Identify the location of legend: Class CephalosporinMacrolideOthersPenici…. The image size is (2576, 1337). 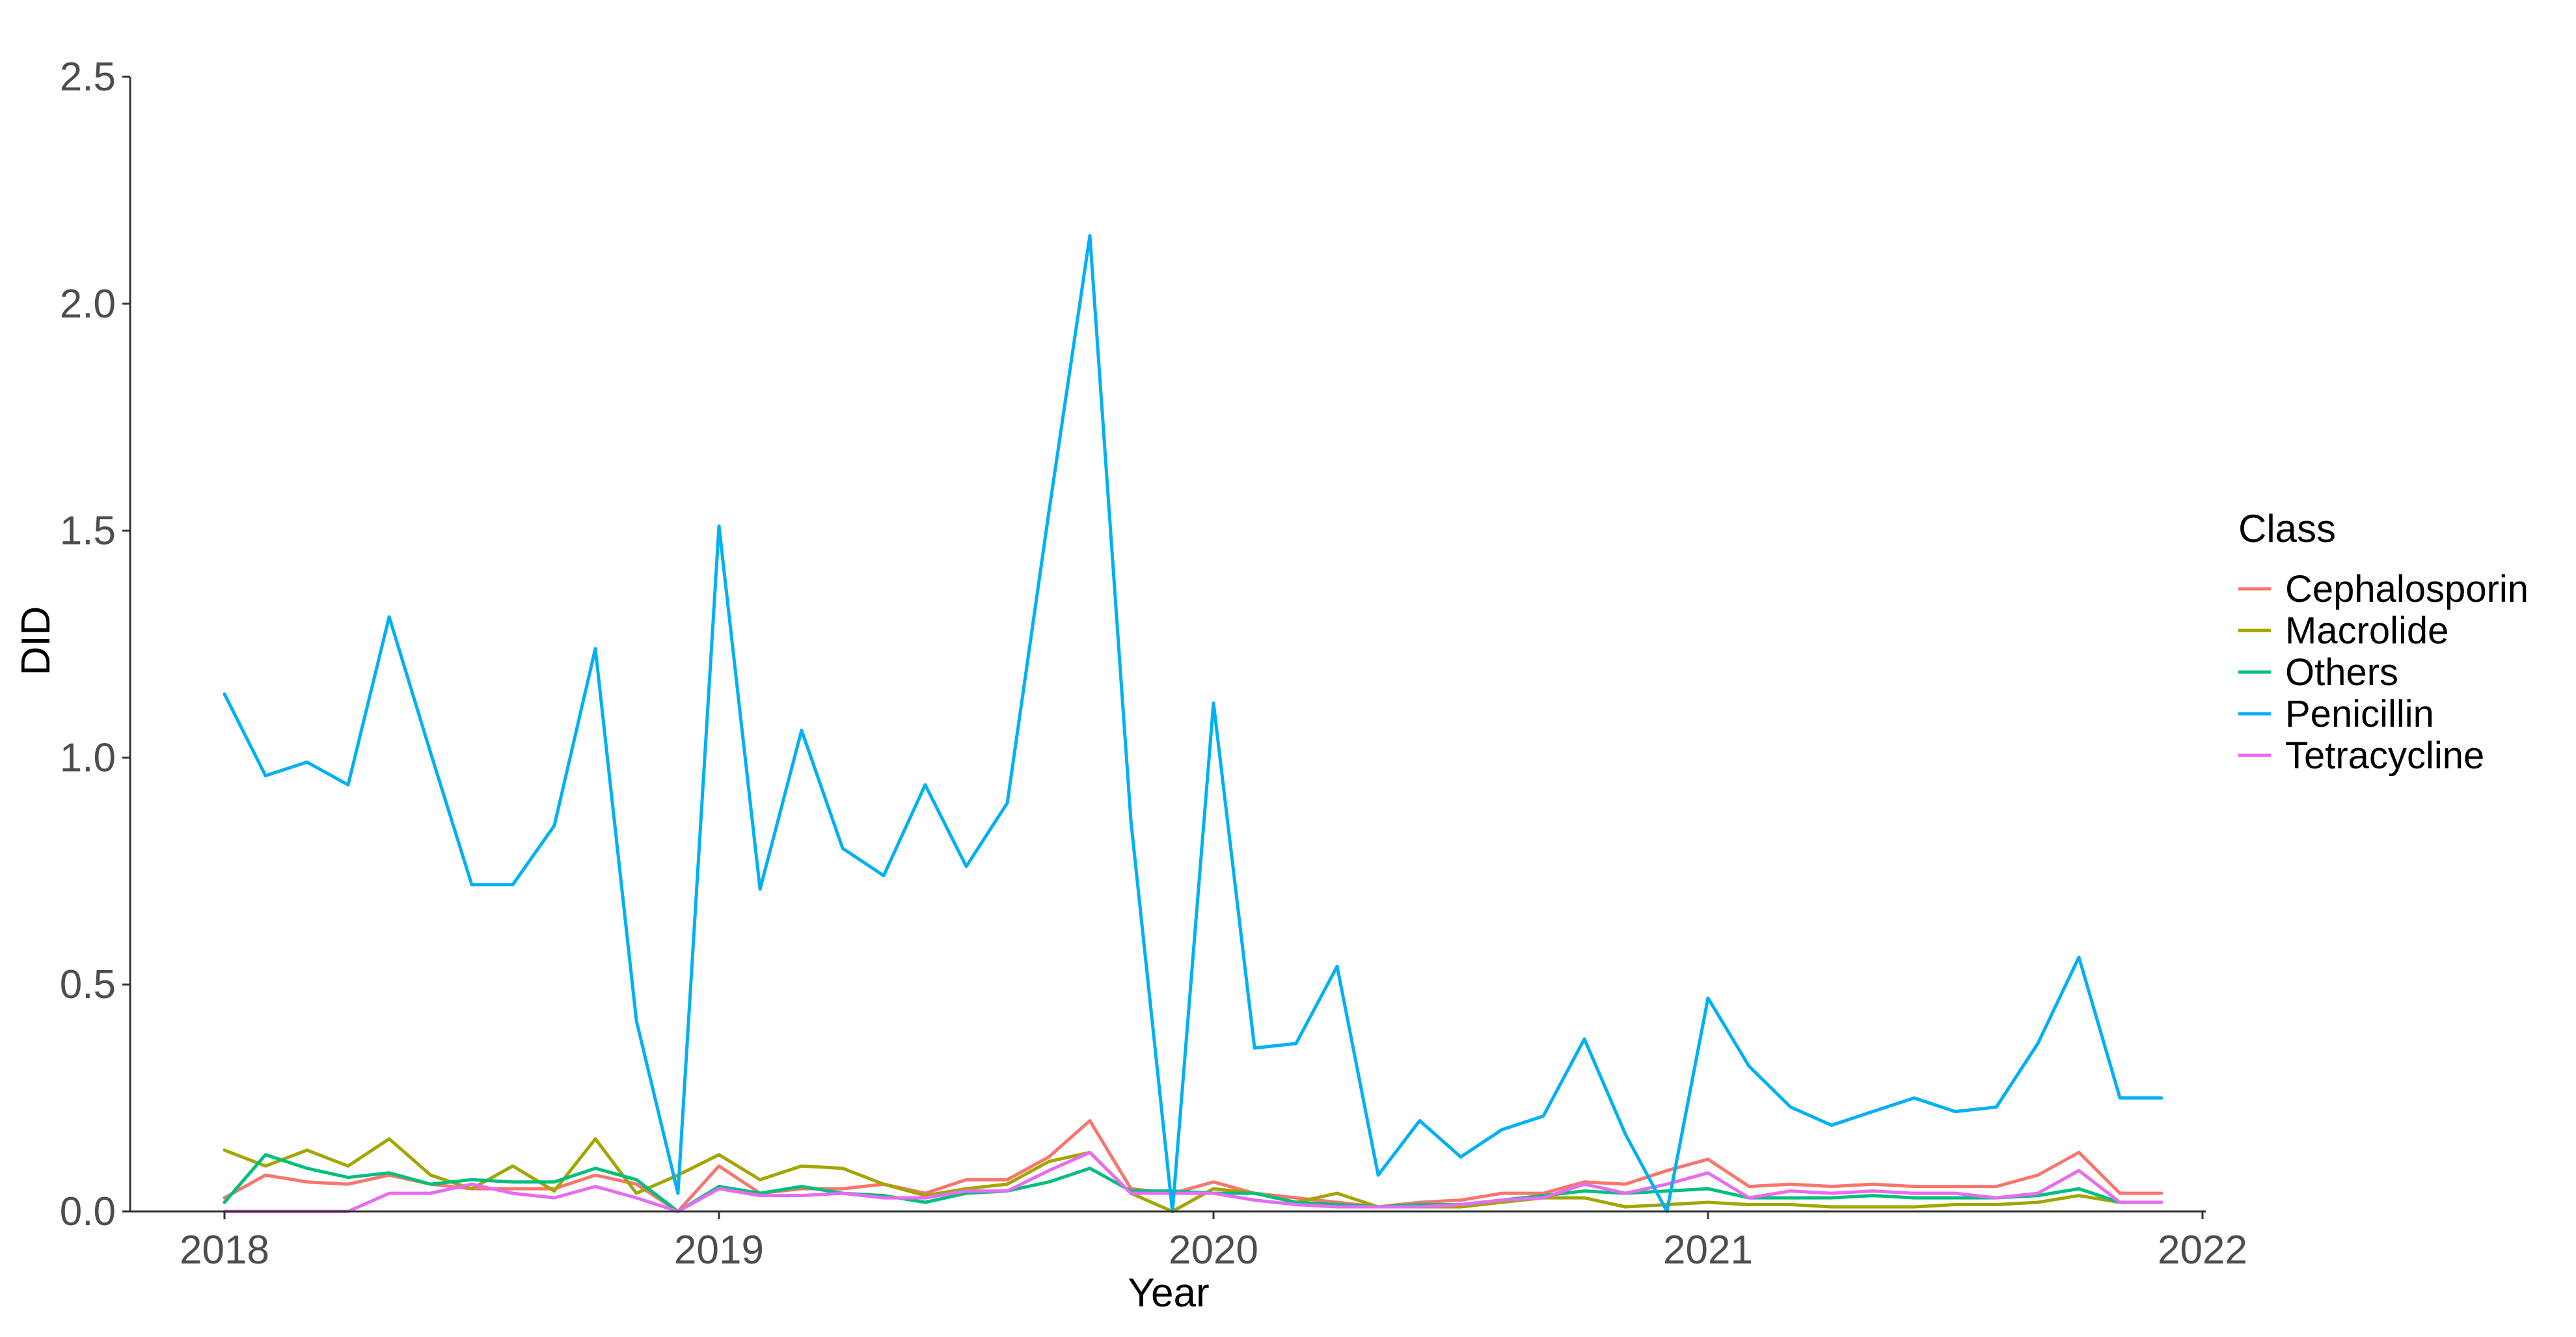
(2383, 642).